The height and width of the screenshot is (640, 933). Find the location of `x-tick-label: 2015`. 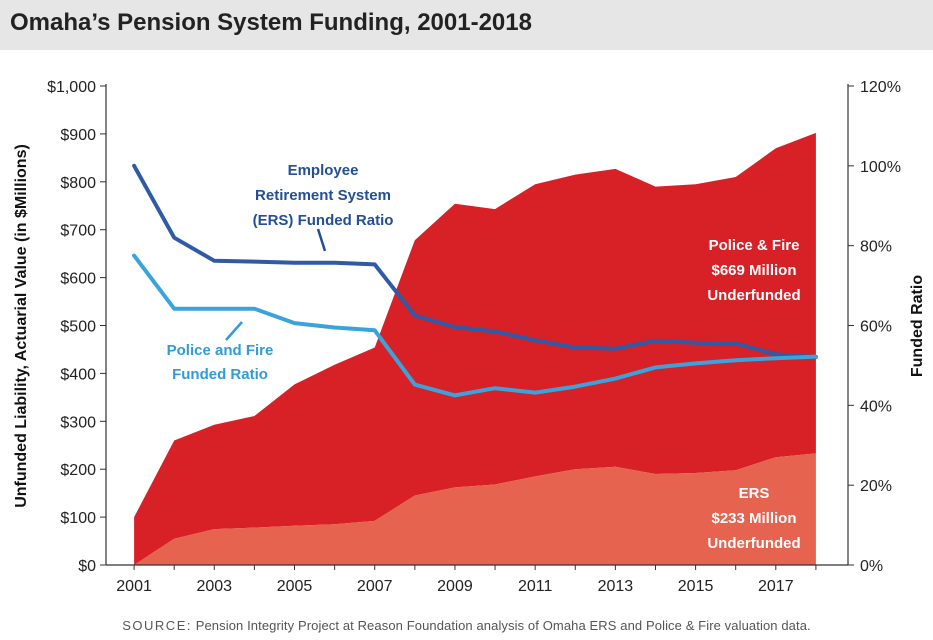

x-tick-label: 2015 is located at coordinates (696, 586).